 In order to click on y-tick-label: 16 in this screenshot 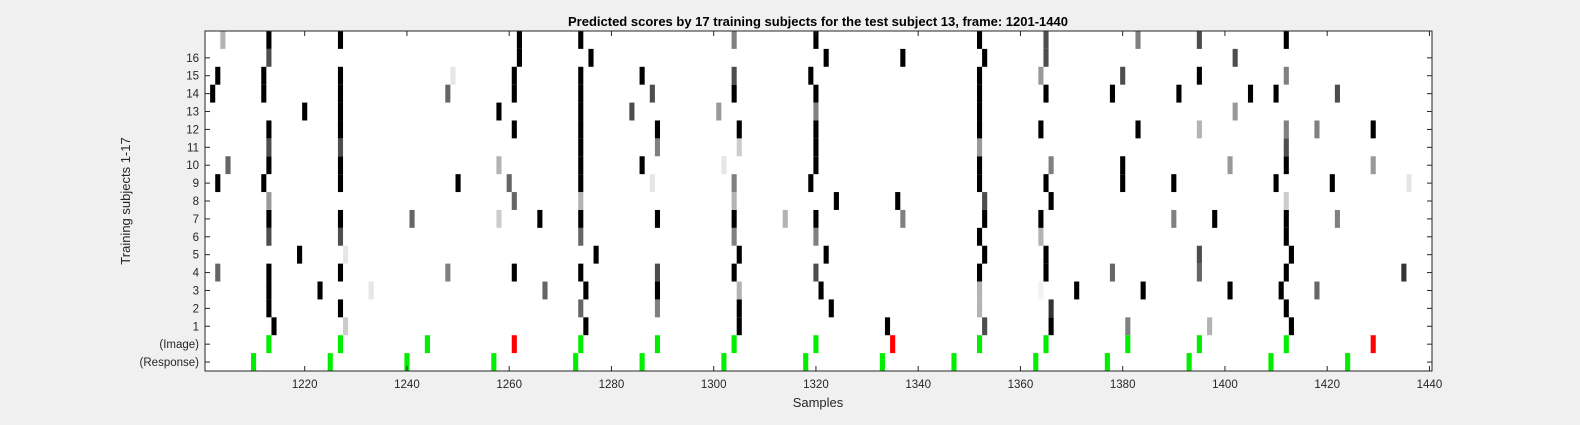, I will do `click(192, 59)`.